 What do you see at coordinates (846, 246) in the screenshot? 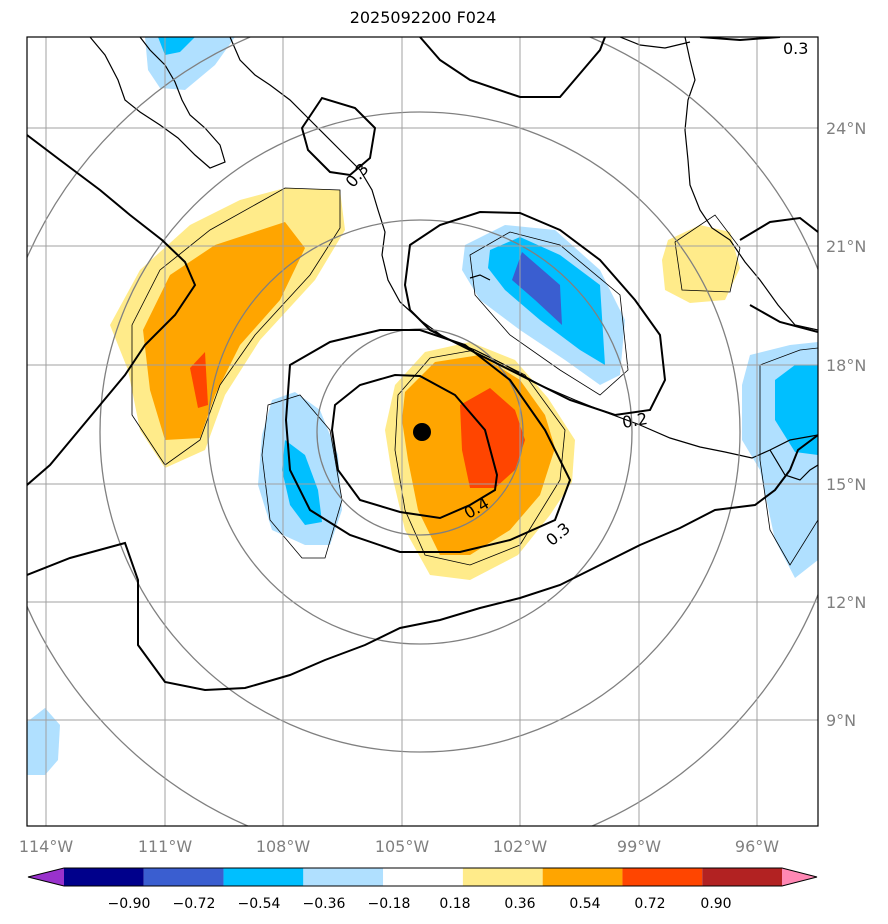
I see `lat-tick: 21°N` at bounding box center [846, 246].